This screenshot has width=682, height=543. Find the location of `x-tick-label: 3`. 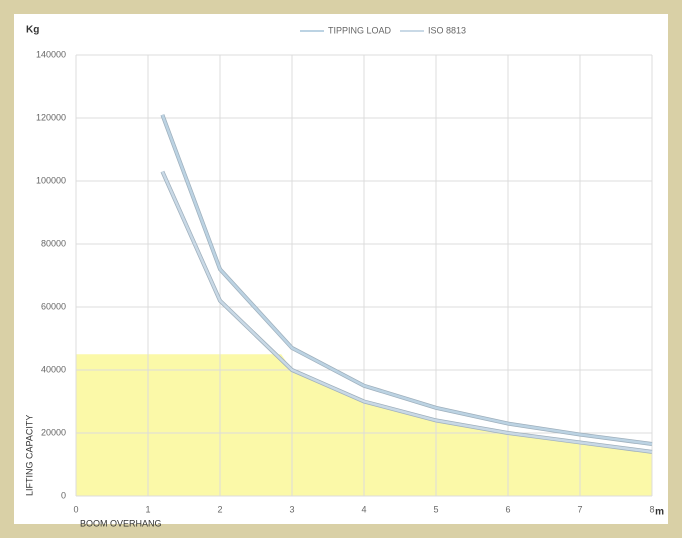

x-tick-label: 3 is located at coordinates (291, 509).